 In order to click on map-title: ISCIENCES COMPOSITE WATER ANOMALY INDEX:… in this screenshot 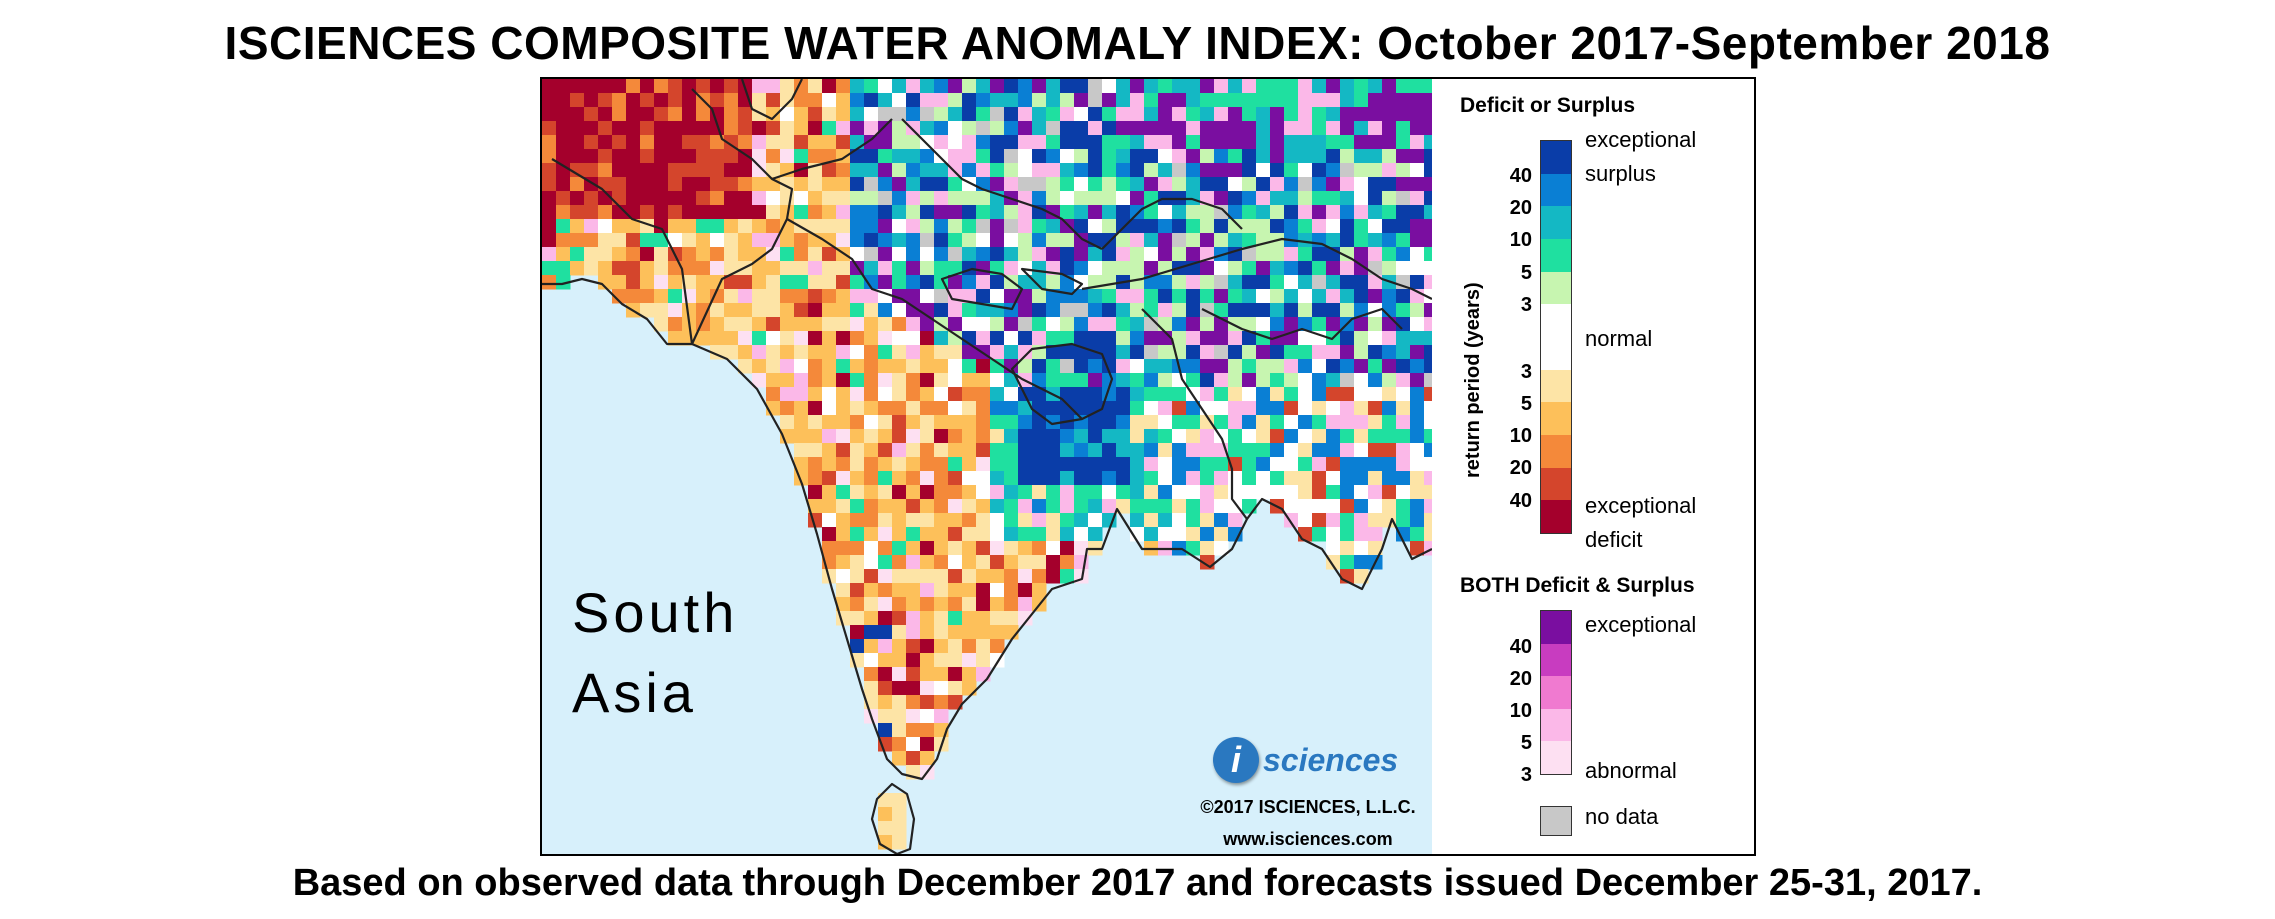, I will do `click(1137, 43)`.